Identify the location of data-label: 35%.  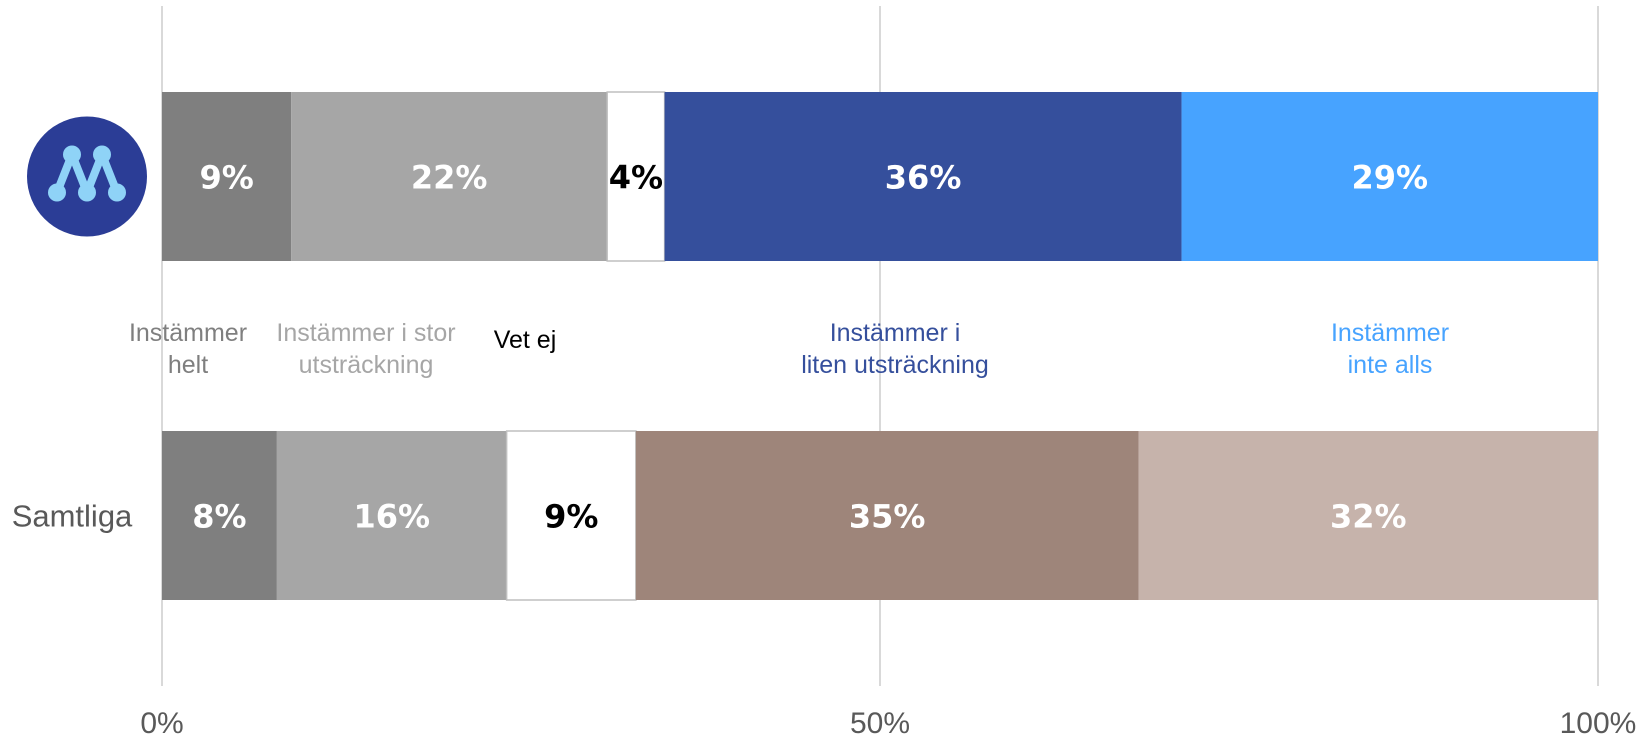
(887, 517).